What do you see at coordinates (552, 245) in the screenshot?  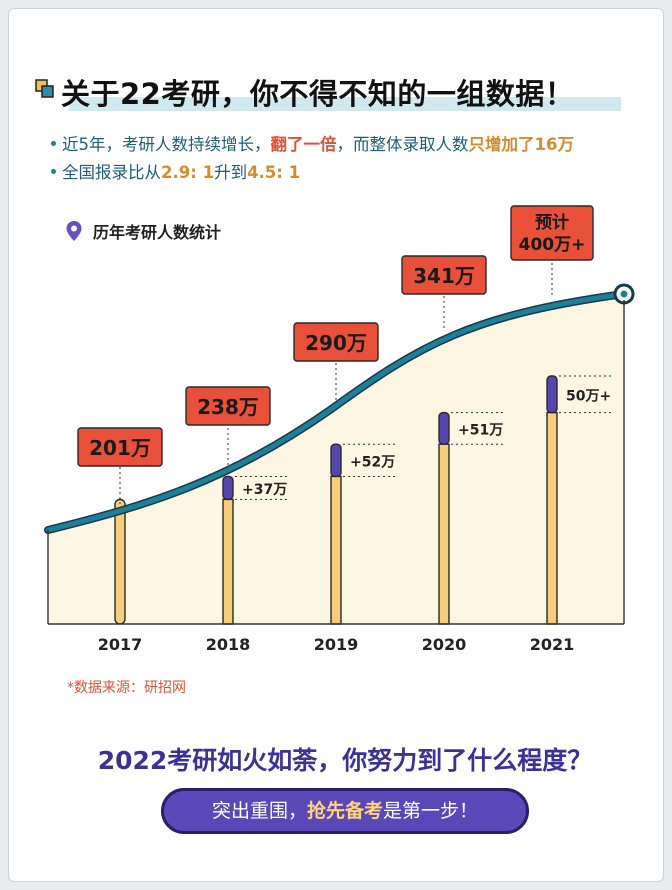 I see `value-label: 400万+` at bounding box center [552, 245].